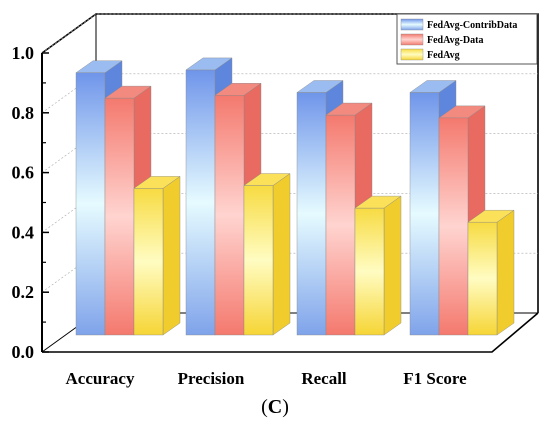  I want to click on x-tick-label: Precision, so click(211, 378).